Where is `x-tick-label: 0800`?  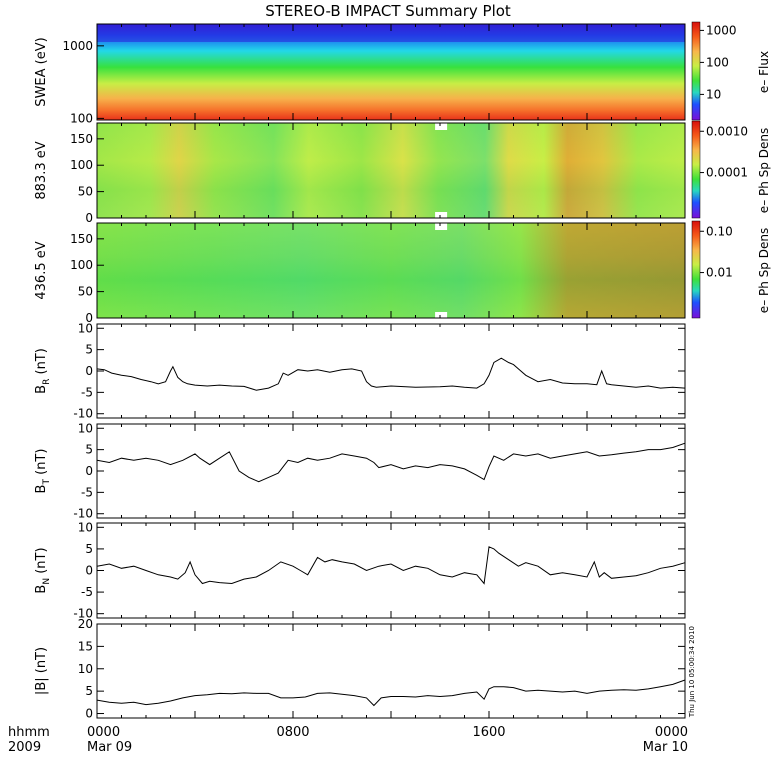
x-tick-label: 0800 is located at coordinates (292, 732).